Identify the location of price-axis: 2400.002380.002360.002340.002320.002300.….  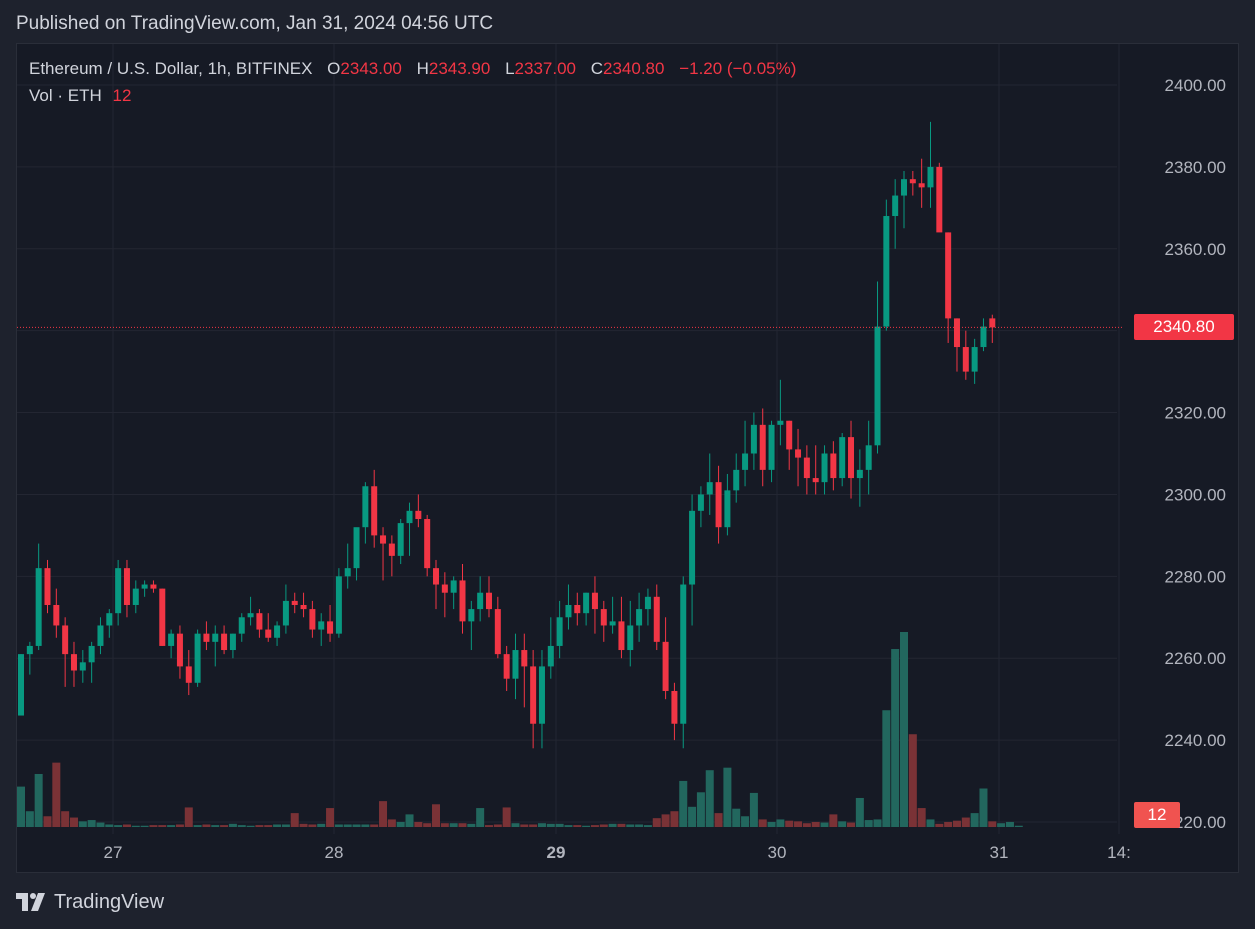
(1195, 454).